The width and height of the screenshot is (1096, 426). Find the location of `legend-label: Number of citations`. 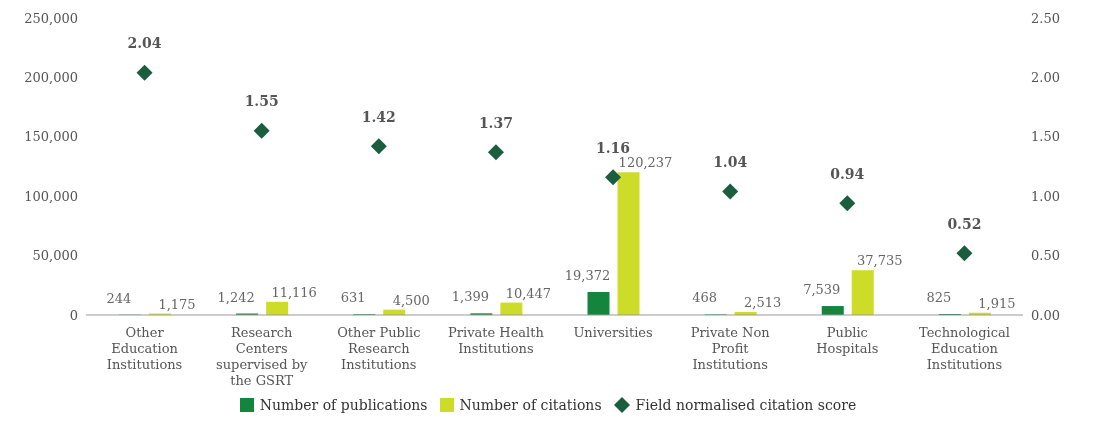

legend-label: Number of citations is located at coordinates (530, 405).